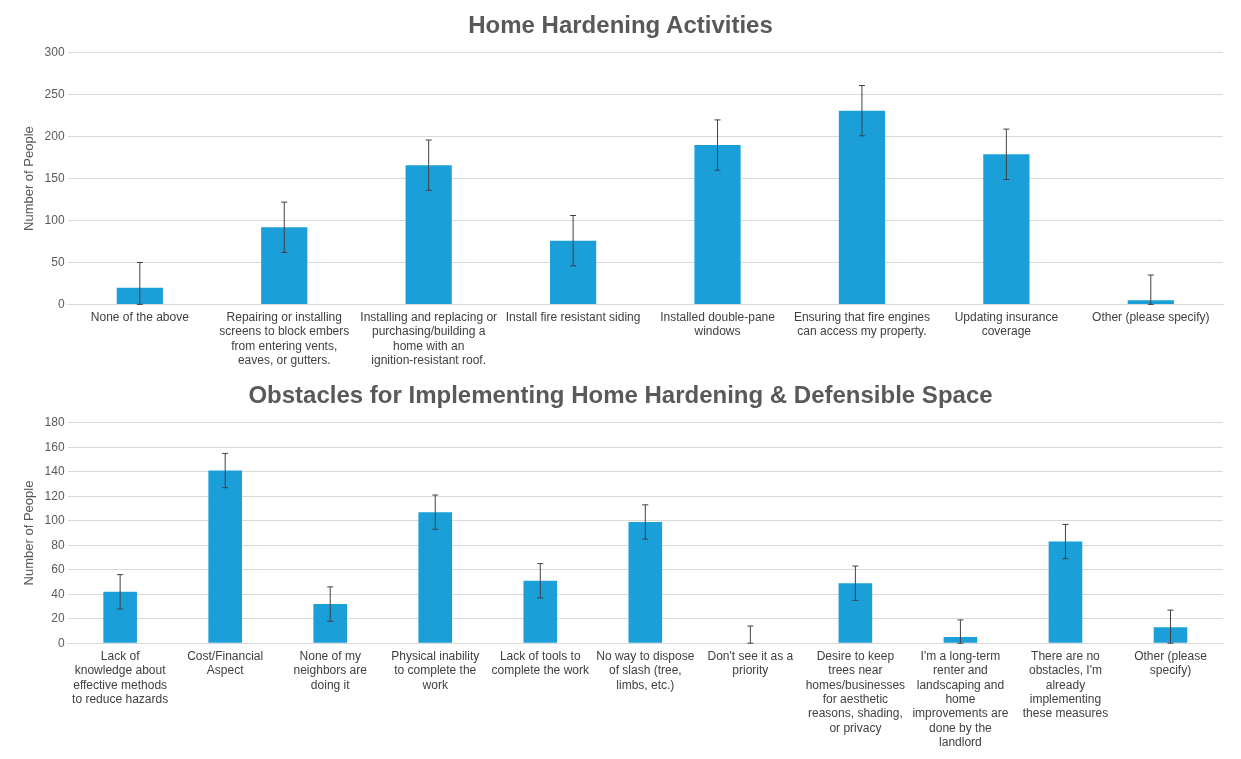 This screenshot has width=1241, height=759. I want to click on x-tick-label: There are no obstacles, I'm already implementing these measures, so click(1065, 684).